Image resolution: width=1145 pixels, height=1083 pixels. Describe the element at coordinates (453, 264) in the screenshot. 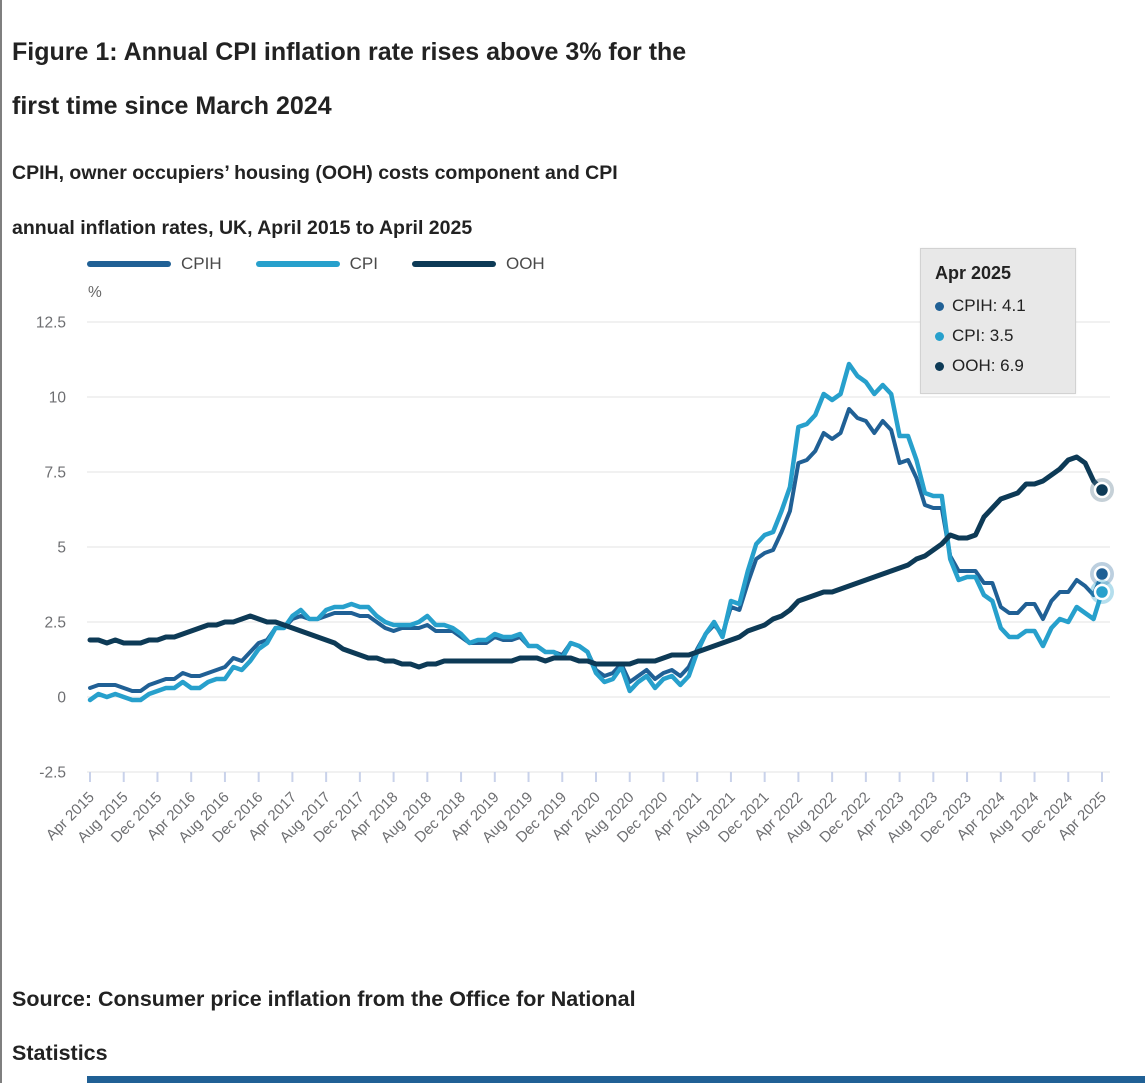

I see `ooh-line-swatch-icon` at that location.